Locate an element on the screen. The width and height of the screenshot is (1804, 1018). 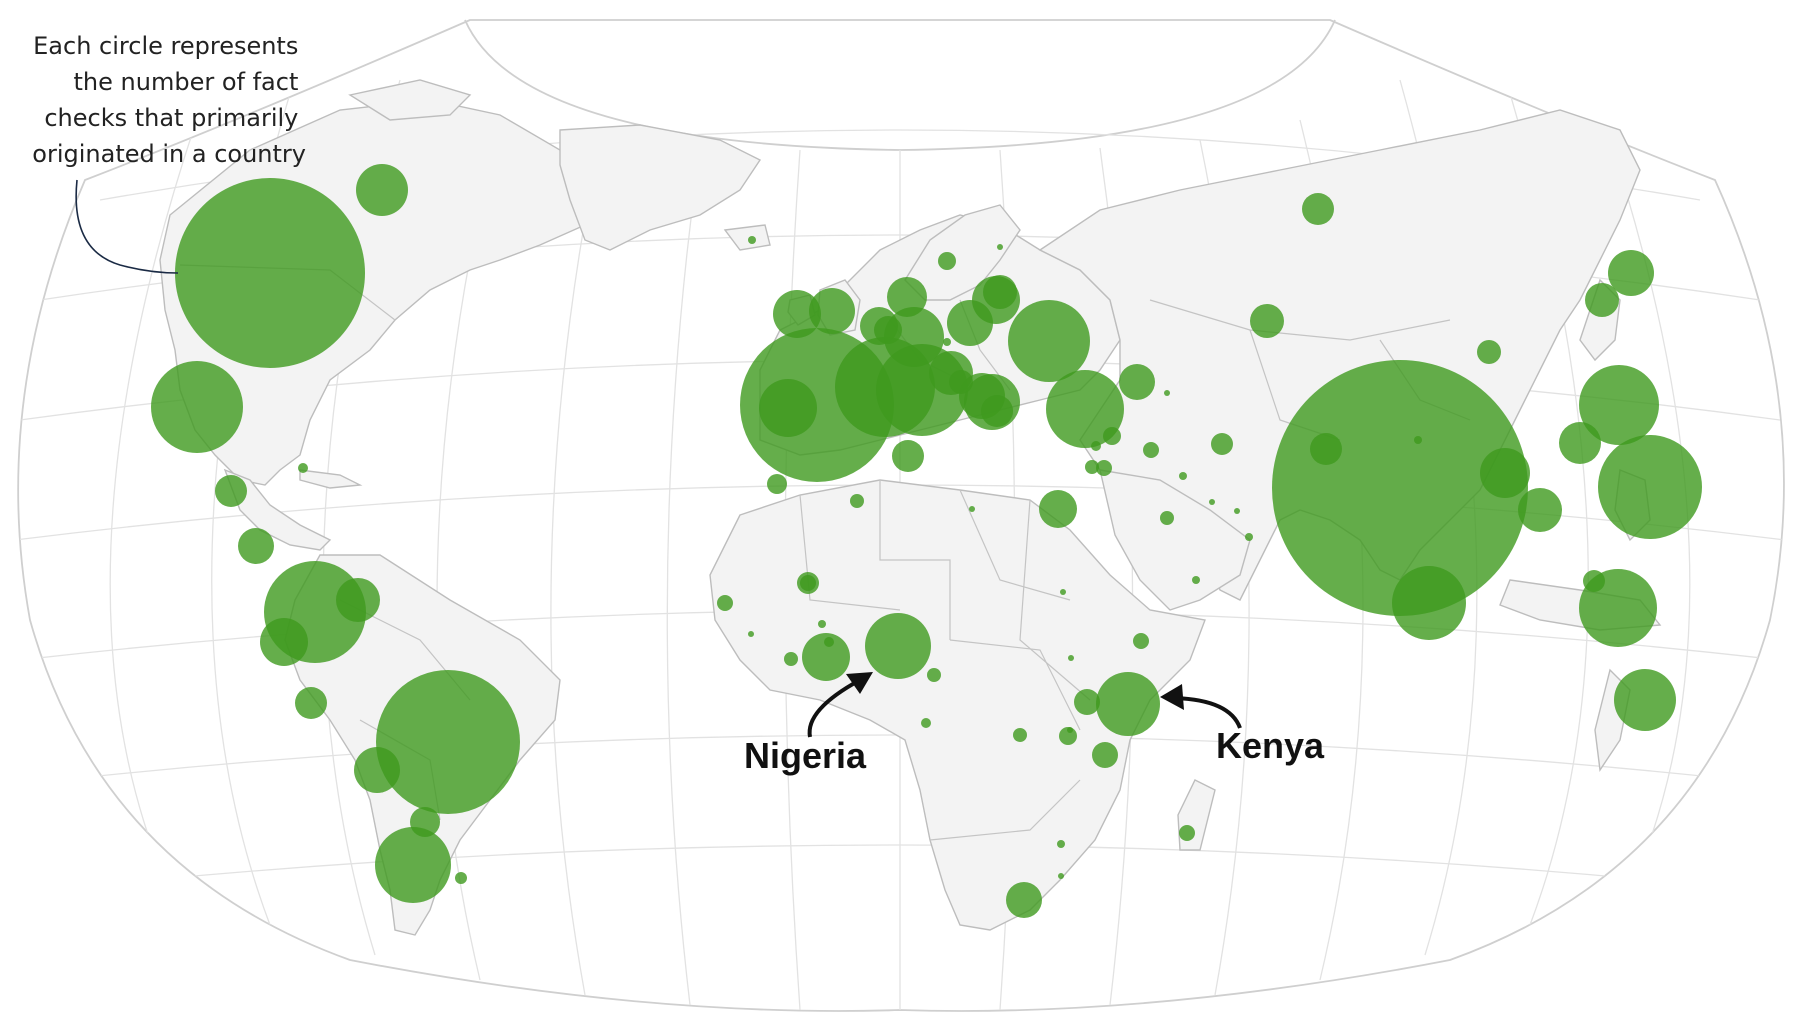
bubble-switzerland is located at coordinates (888, 330).